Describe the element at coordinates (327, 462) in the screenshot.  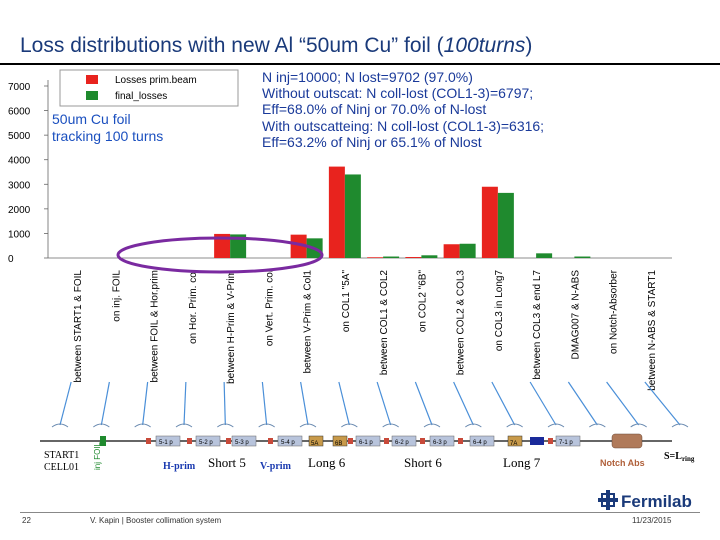
I see `lattice-section-long6: Long 6` at that location.